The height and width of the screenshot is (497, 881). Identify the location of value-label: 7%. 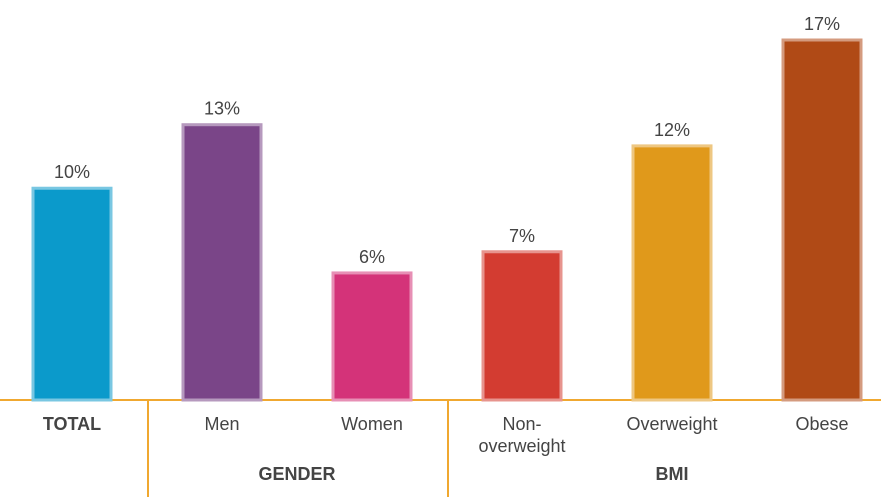
(522, 236).